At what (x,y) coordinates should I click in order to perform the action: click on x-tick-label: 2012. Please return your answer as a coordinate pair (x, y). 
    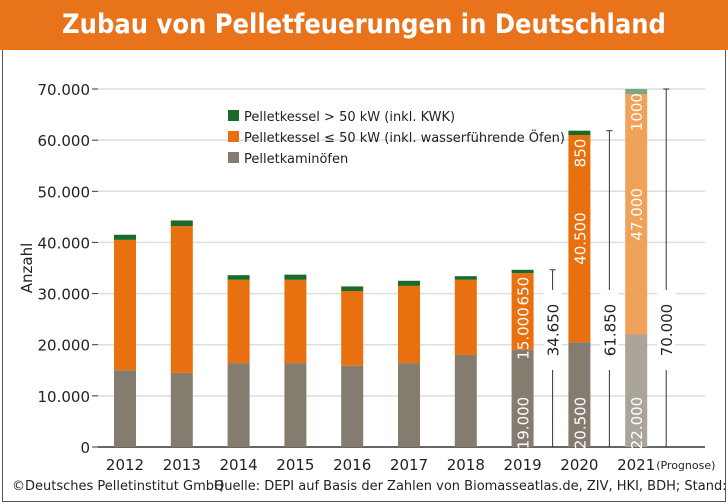
    Looking at the image, I should click on (125, 465).